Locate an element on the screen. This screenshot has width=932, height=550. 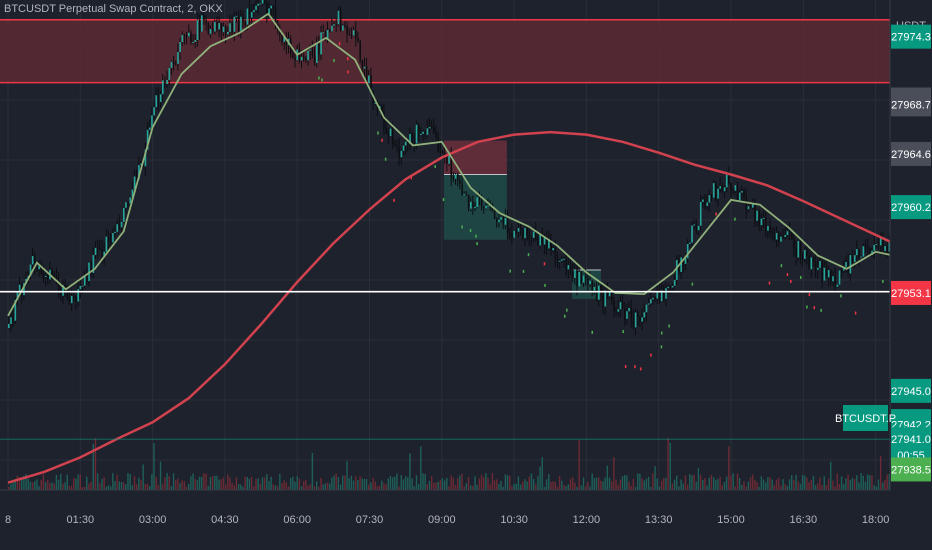
time-label: 15:00 is located at coordinates (731, 520).